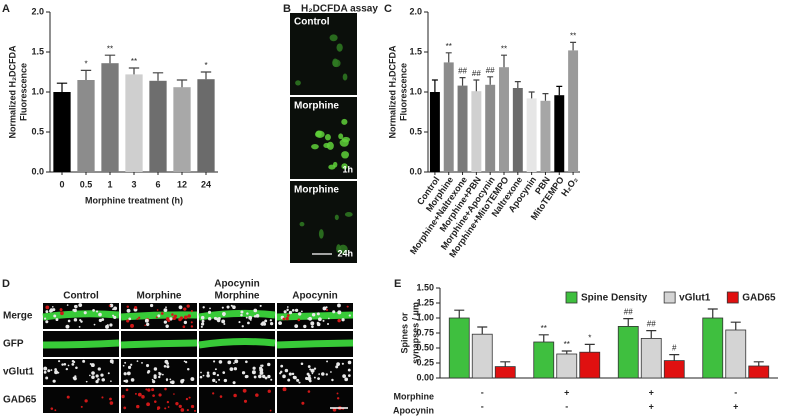  Describe the element at coordinates (397, 284) in the screenshot. I see `panel-letter: E` at that location.